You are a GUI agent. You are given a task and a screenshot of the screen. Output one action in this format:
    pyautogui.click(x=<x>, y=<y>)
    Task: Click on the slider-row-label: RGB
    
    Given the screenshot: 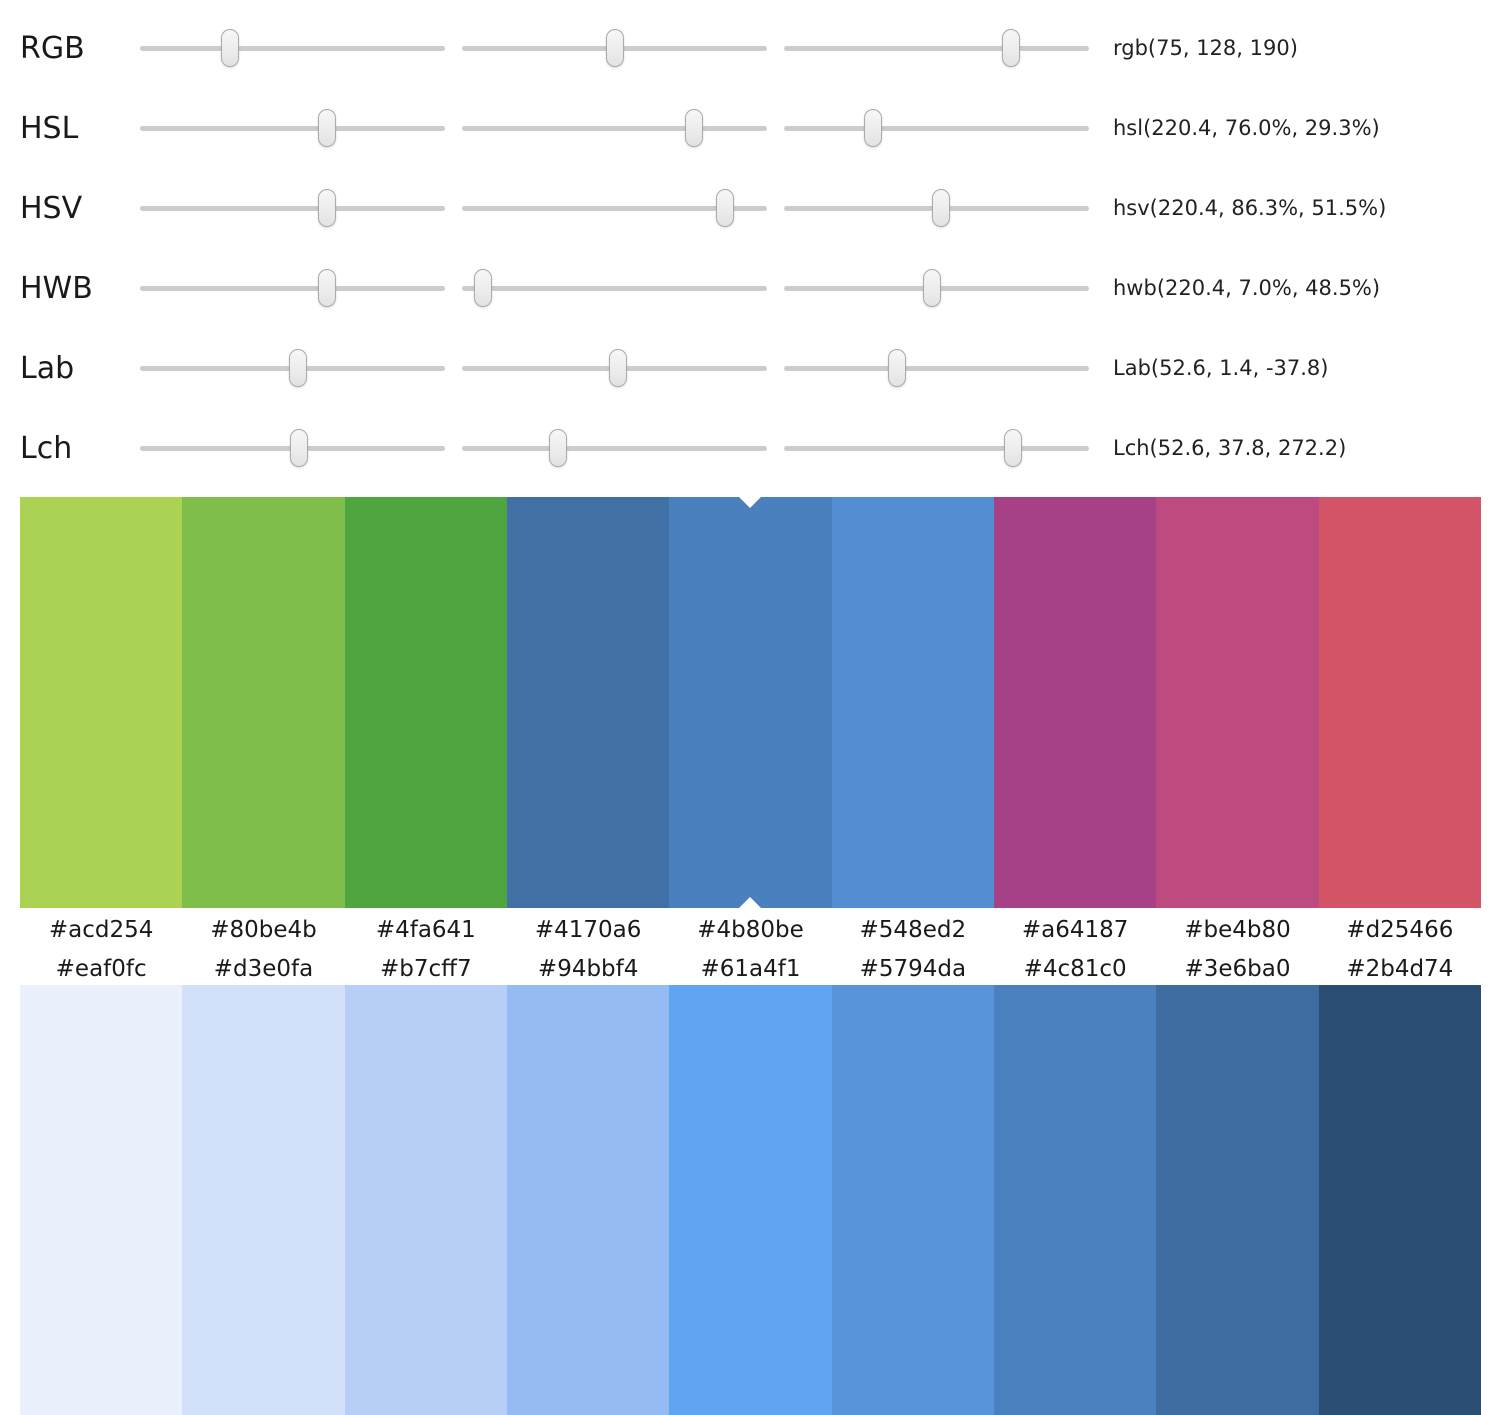 What is the action you would take?
    pyautogui.click(x=52, y=48)
    